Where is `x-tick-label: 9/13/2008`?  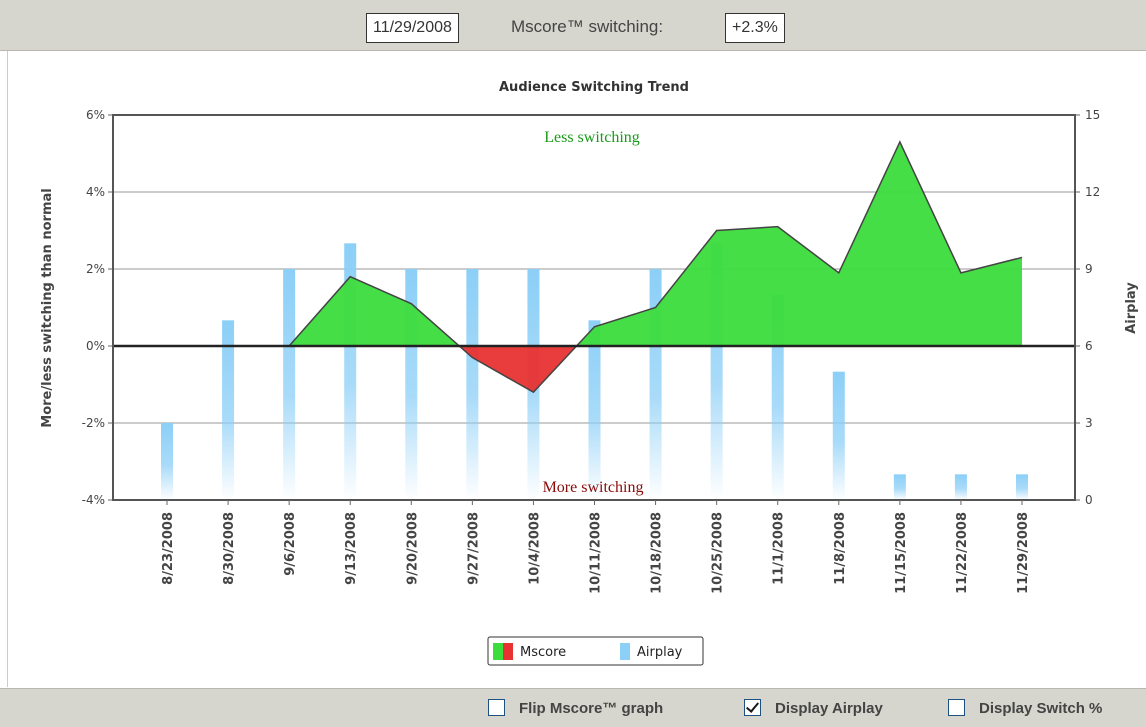 x-tick-label: 9/13/2008 is located at coordinates (351, 548).